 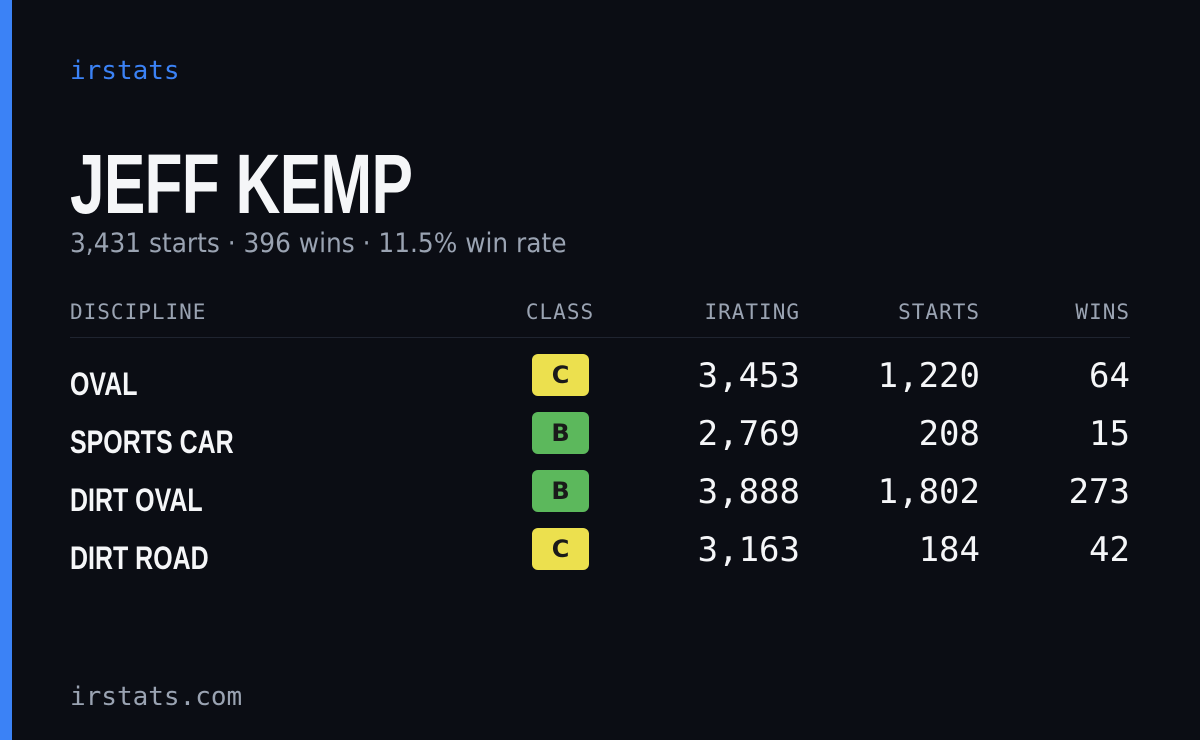 I want to click on irating: 3,888, so click(x=748, y=492).